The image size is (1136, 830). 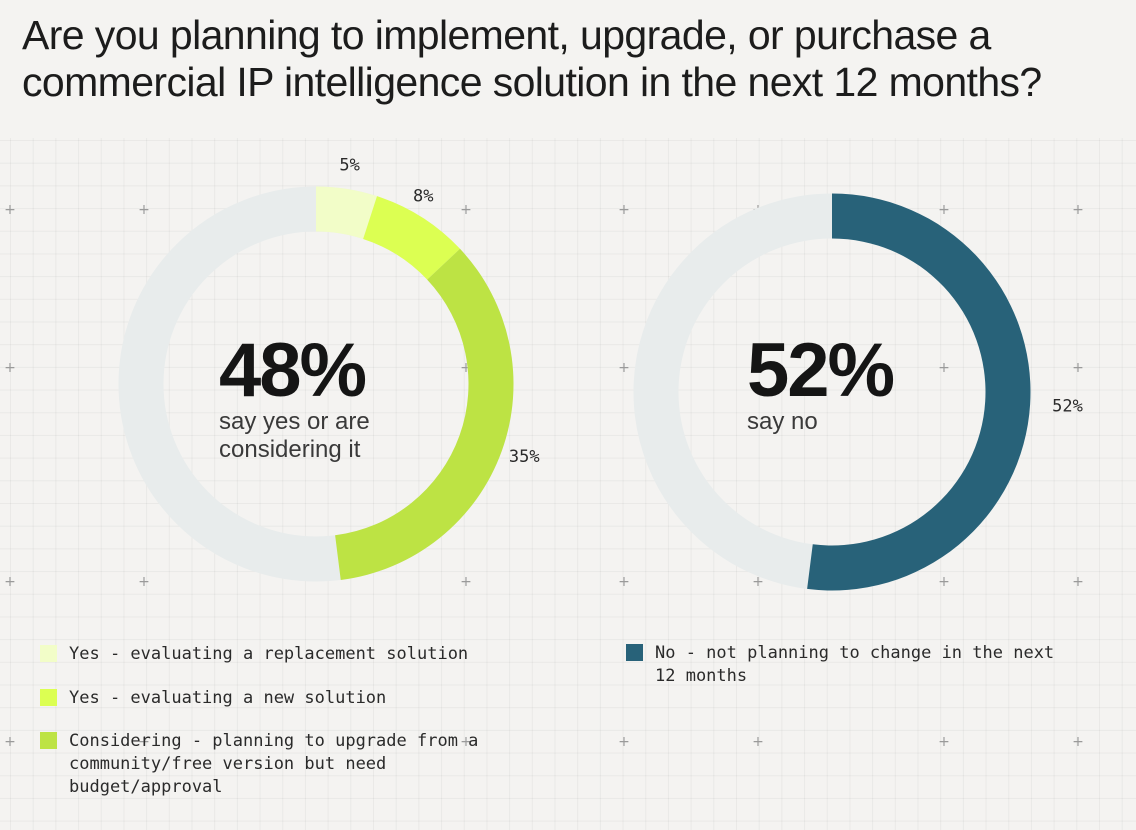 I want to click on data-label: 52%, so click(x=1067, y=406).